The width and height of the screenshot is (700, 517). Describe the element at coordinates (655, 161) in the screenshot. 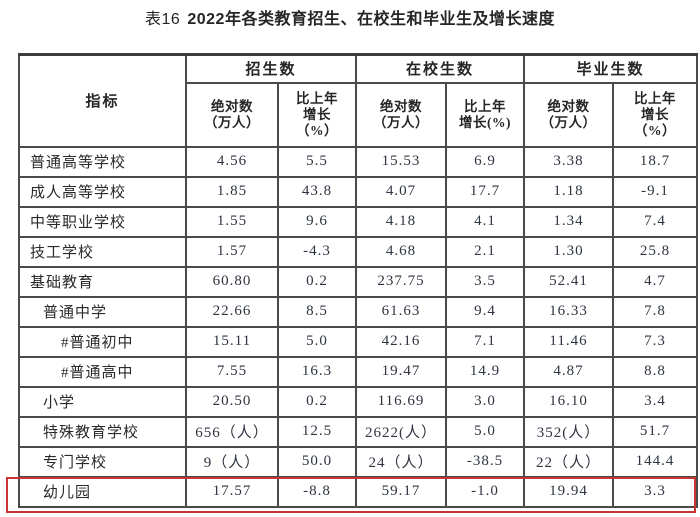

I see `value-cell: 18.7` at that location.